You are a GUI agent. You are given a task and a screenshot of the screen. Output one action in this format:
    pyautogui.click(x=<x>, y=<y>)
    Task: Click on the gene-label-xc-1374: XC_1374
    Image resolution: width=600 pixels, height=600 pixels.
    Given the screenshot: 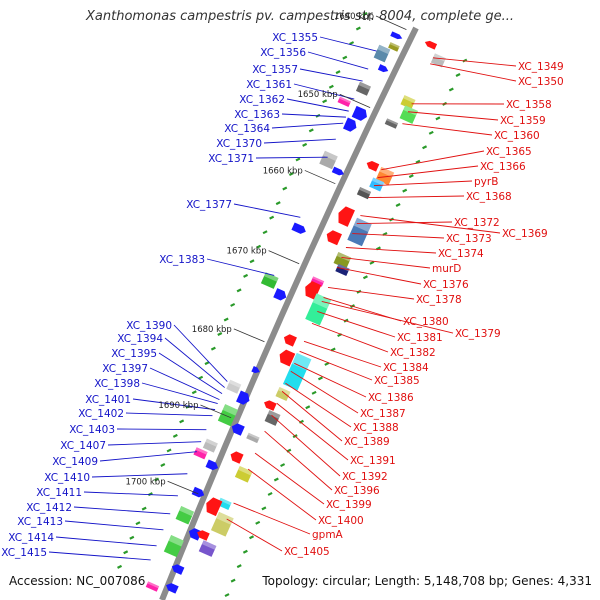 What is the action you would take?
    pyautogui.click(x=461, y=254)
    